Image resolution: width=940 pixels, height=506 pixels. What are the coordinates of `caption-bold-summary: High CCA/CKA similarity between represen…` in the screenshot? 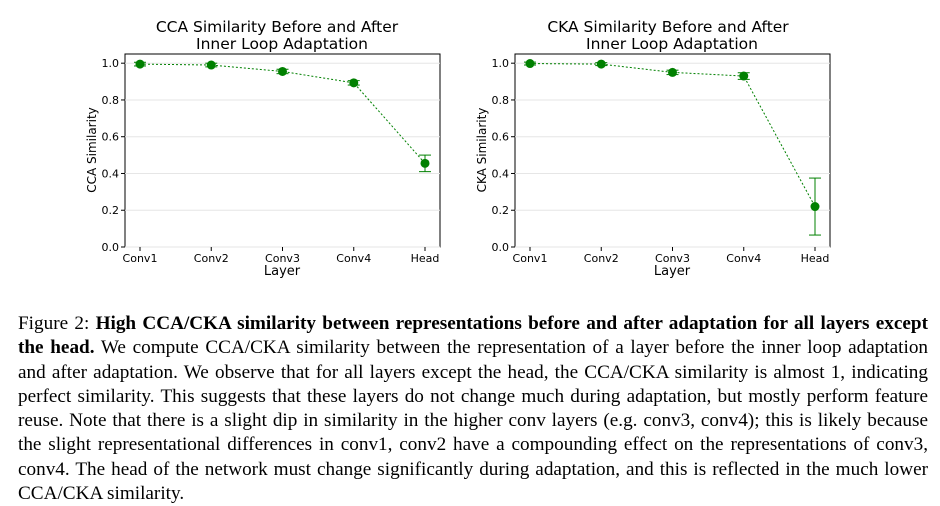 It's located at (473, 336).